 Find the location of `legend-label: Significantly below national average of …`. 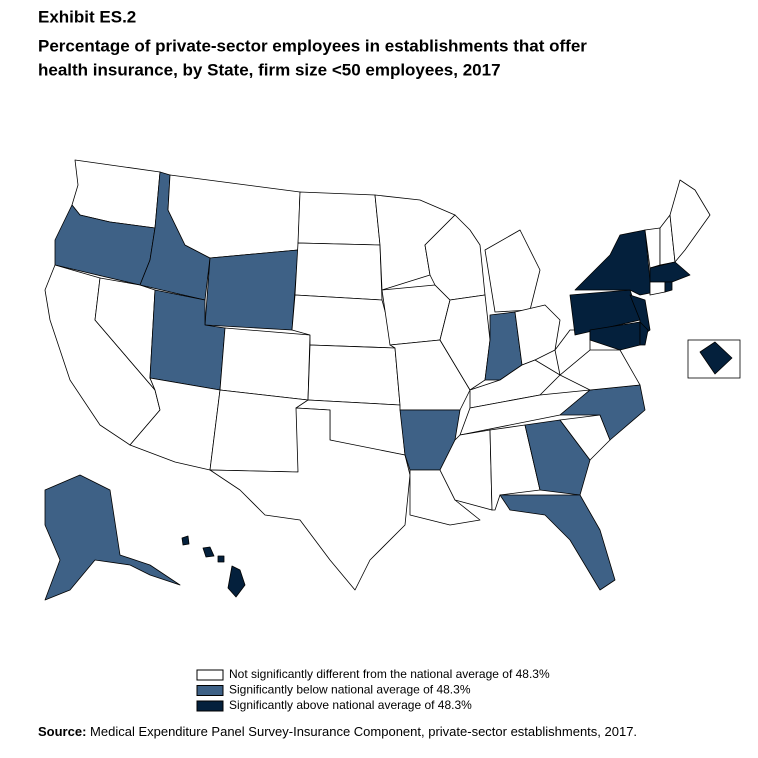

legend-label: Significantly below national average of … is located at coordinates (350, 690).